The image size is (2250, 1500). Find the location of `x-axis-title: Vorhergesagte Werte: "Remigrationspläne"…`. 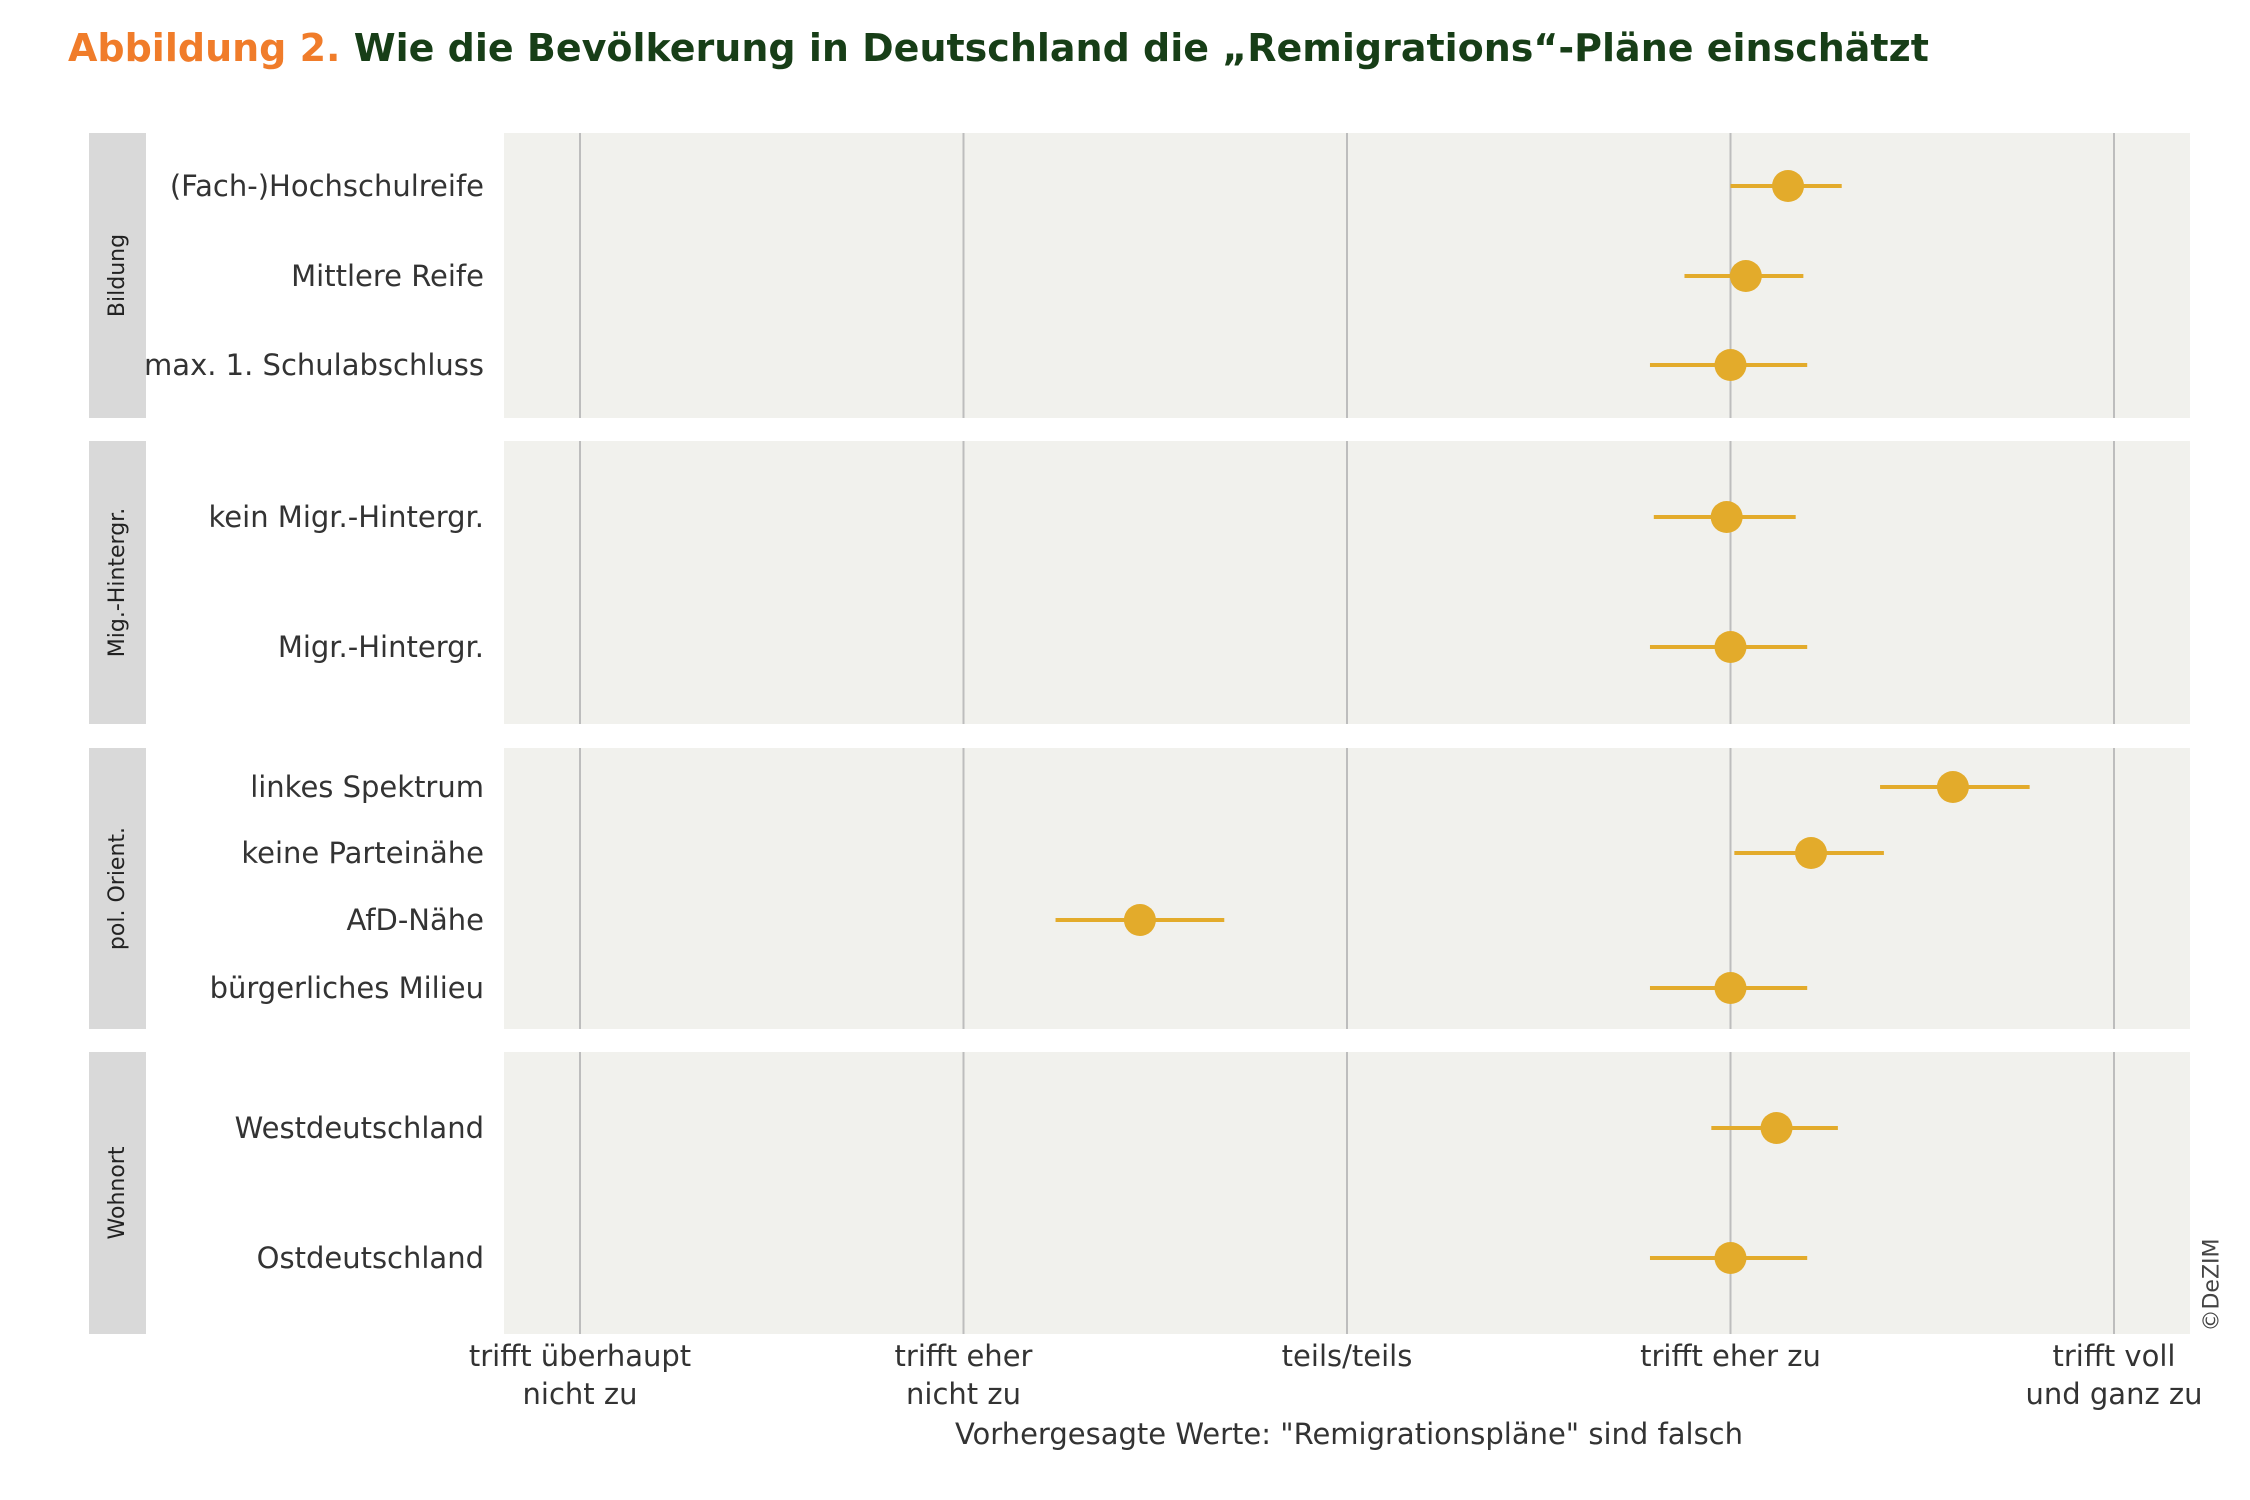

x-axis-title: Vorhergesagte Werte: "Remigrationspläne"… is located at coordinates (1349, 1434).